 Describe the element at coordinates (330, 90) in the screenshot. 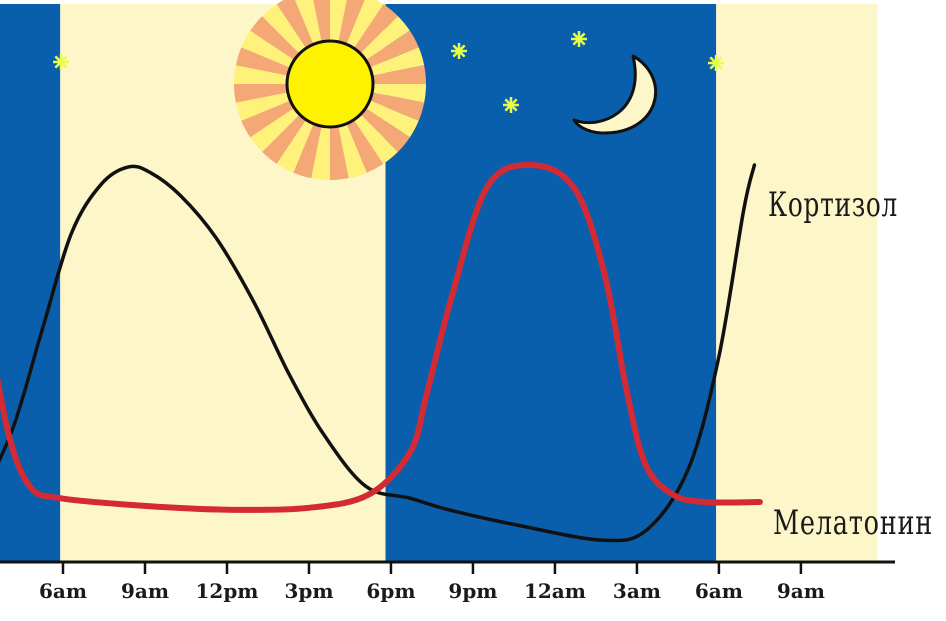

I see `sun-icon` at that location.